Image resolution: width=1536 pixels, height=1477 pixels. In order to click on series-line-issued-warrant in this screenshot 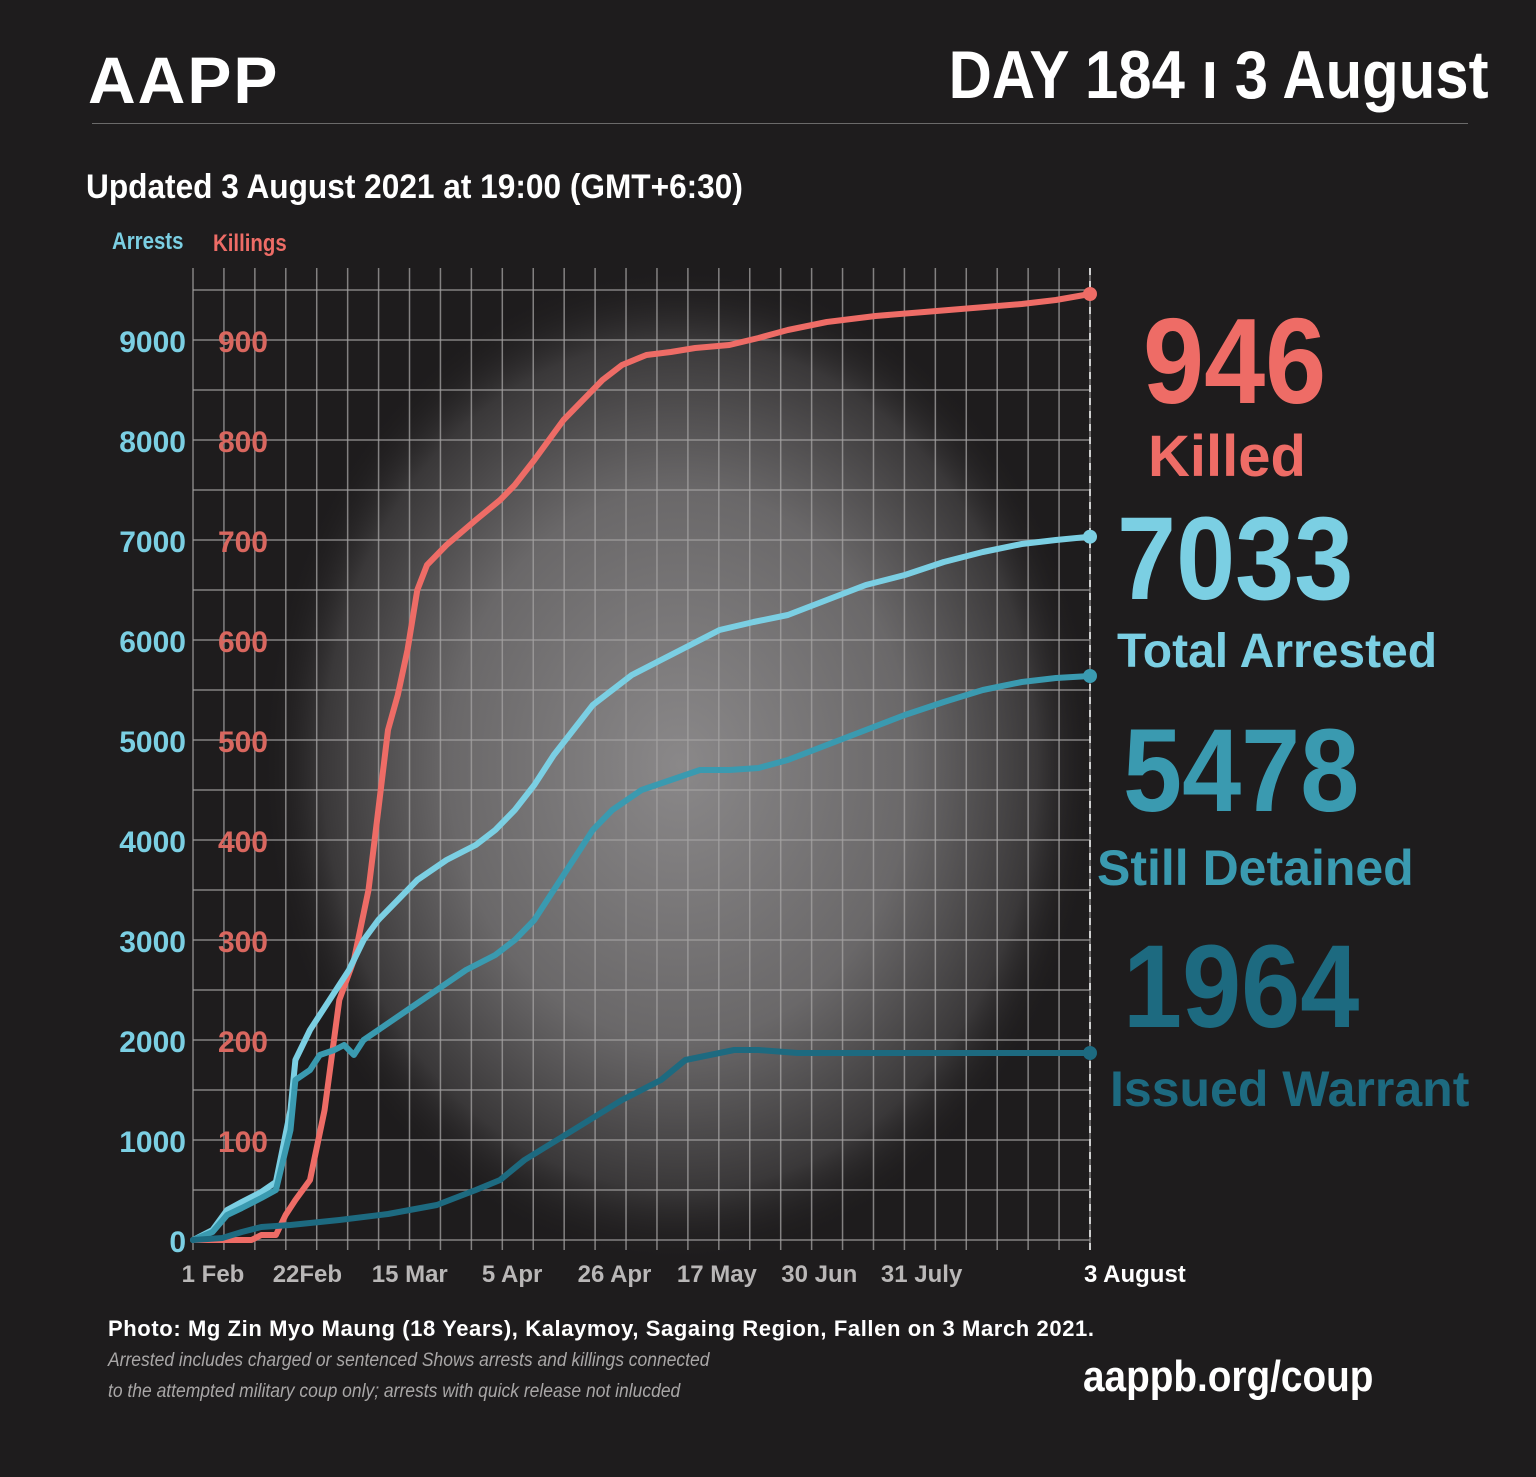, I will do `click(641, 1145)`.